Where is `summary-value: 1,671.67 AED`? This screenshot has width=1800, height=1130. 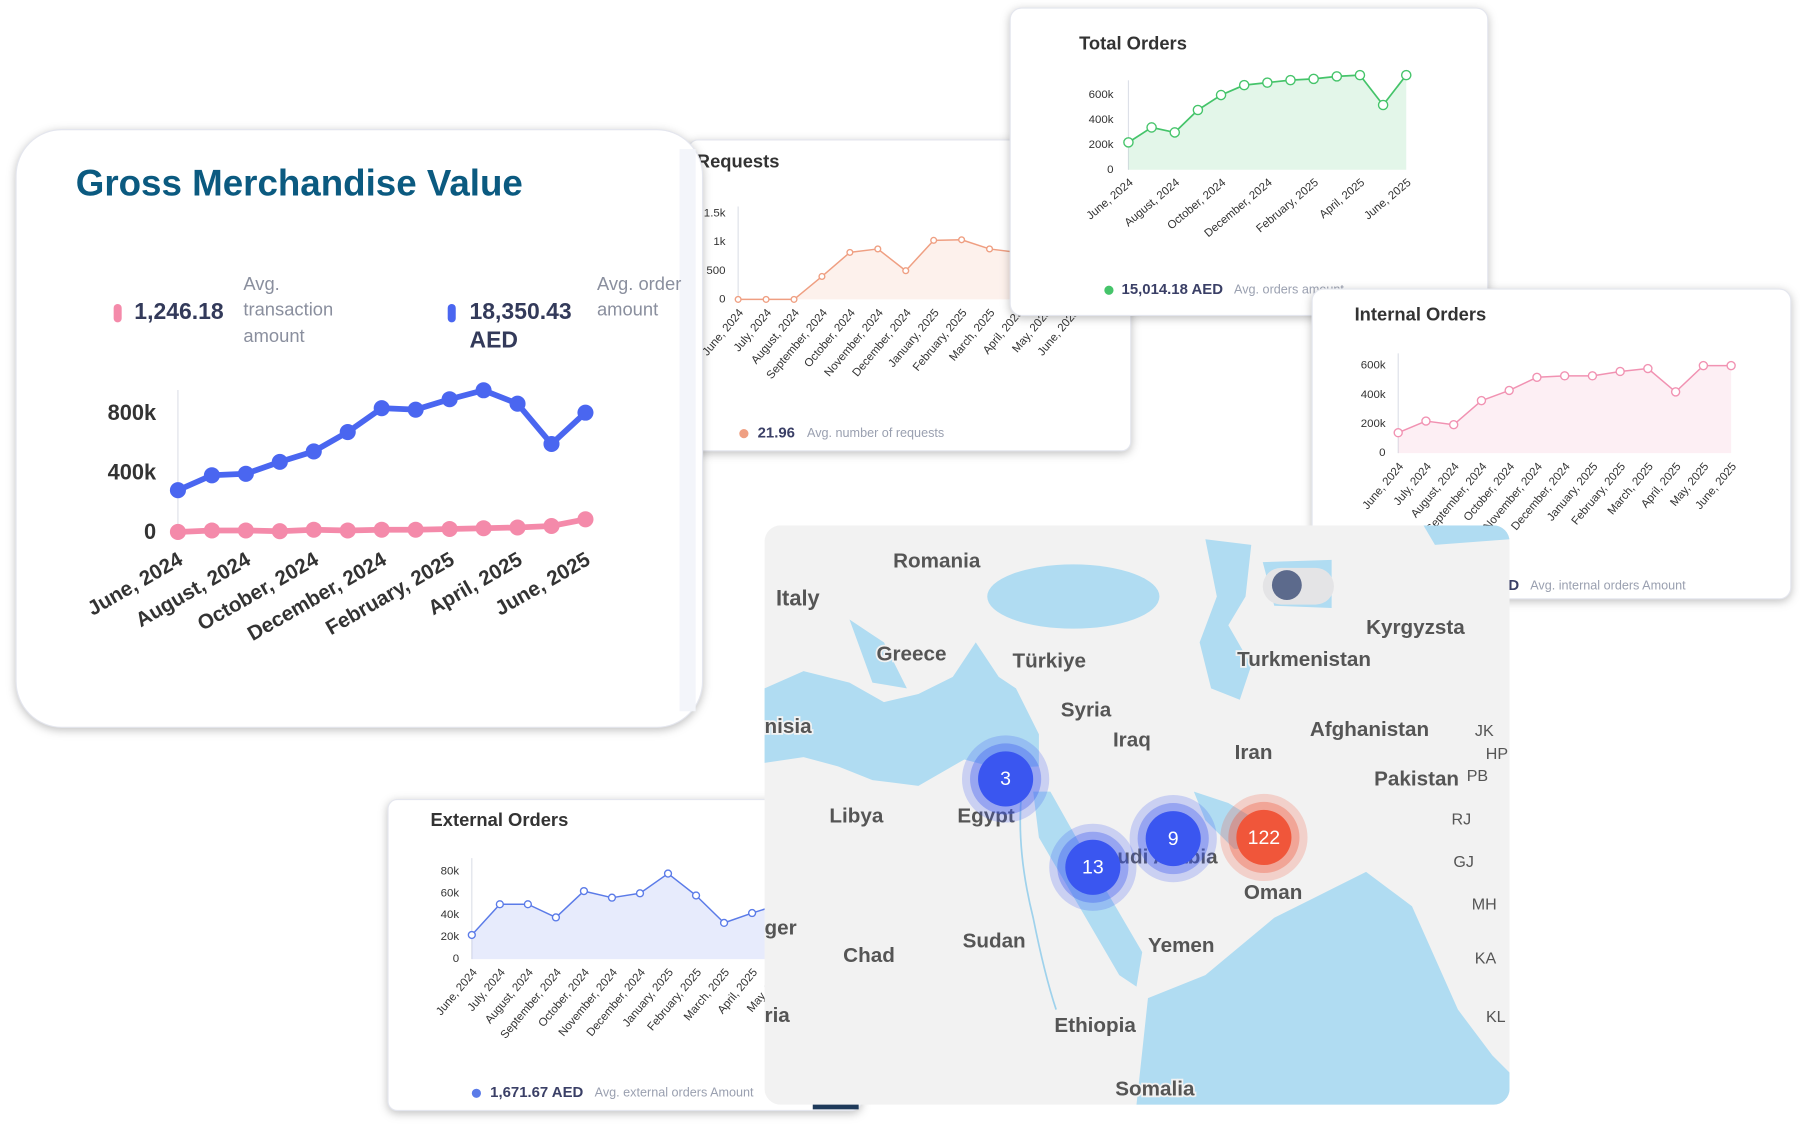 summary-value: 1,671.67 AED is located at coordinates (536, 1093).